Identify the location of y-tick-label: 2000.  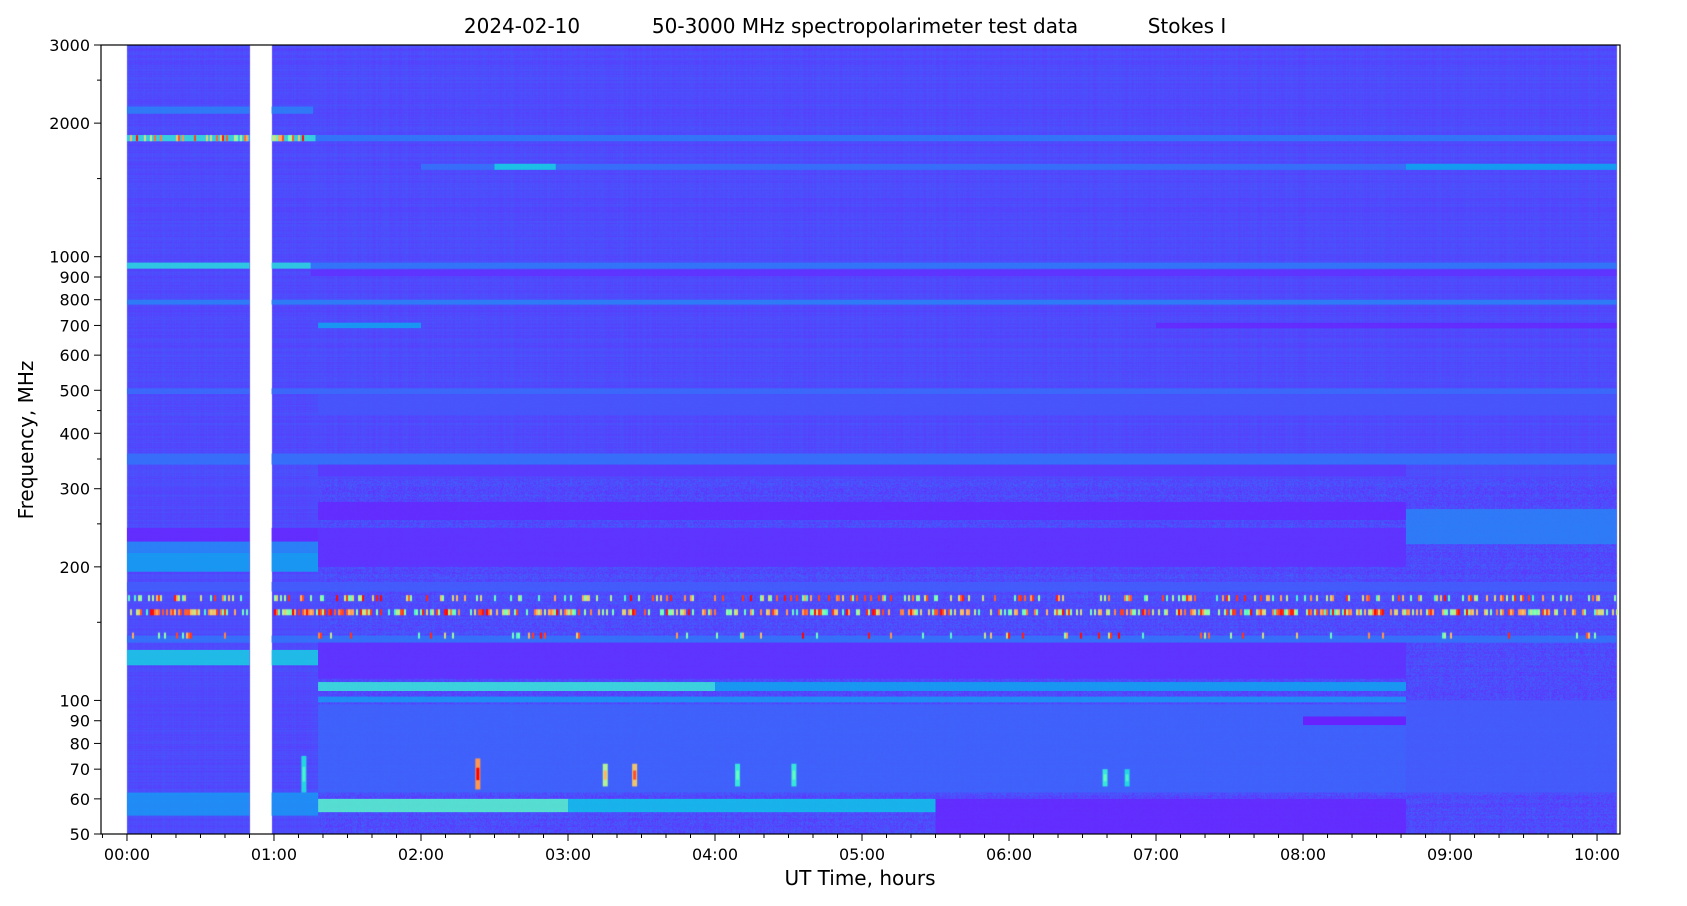
(69, 123).